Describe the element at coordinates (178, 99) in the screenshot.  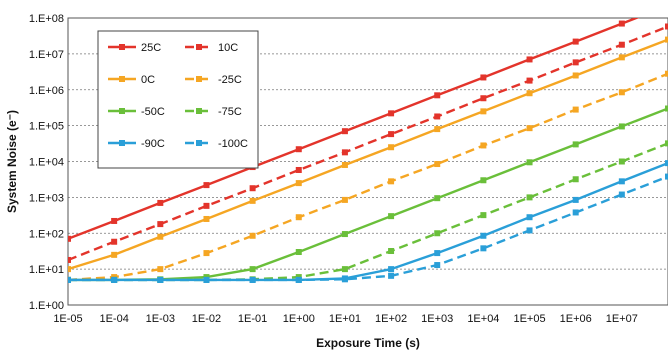
I see `legend: 25C 10C 0C -25C -50C -75C -90C -100C` at that location.